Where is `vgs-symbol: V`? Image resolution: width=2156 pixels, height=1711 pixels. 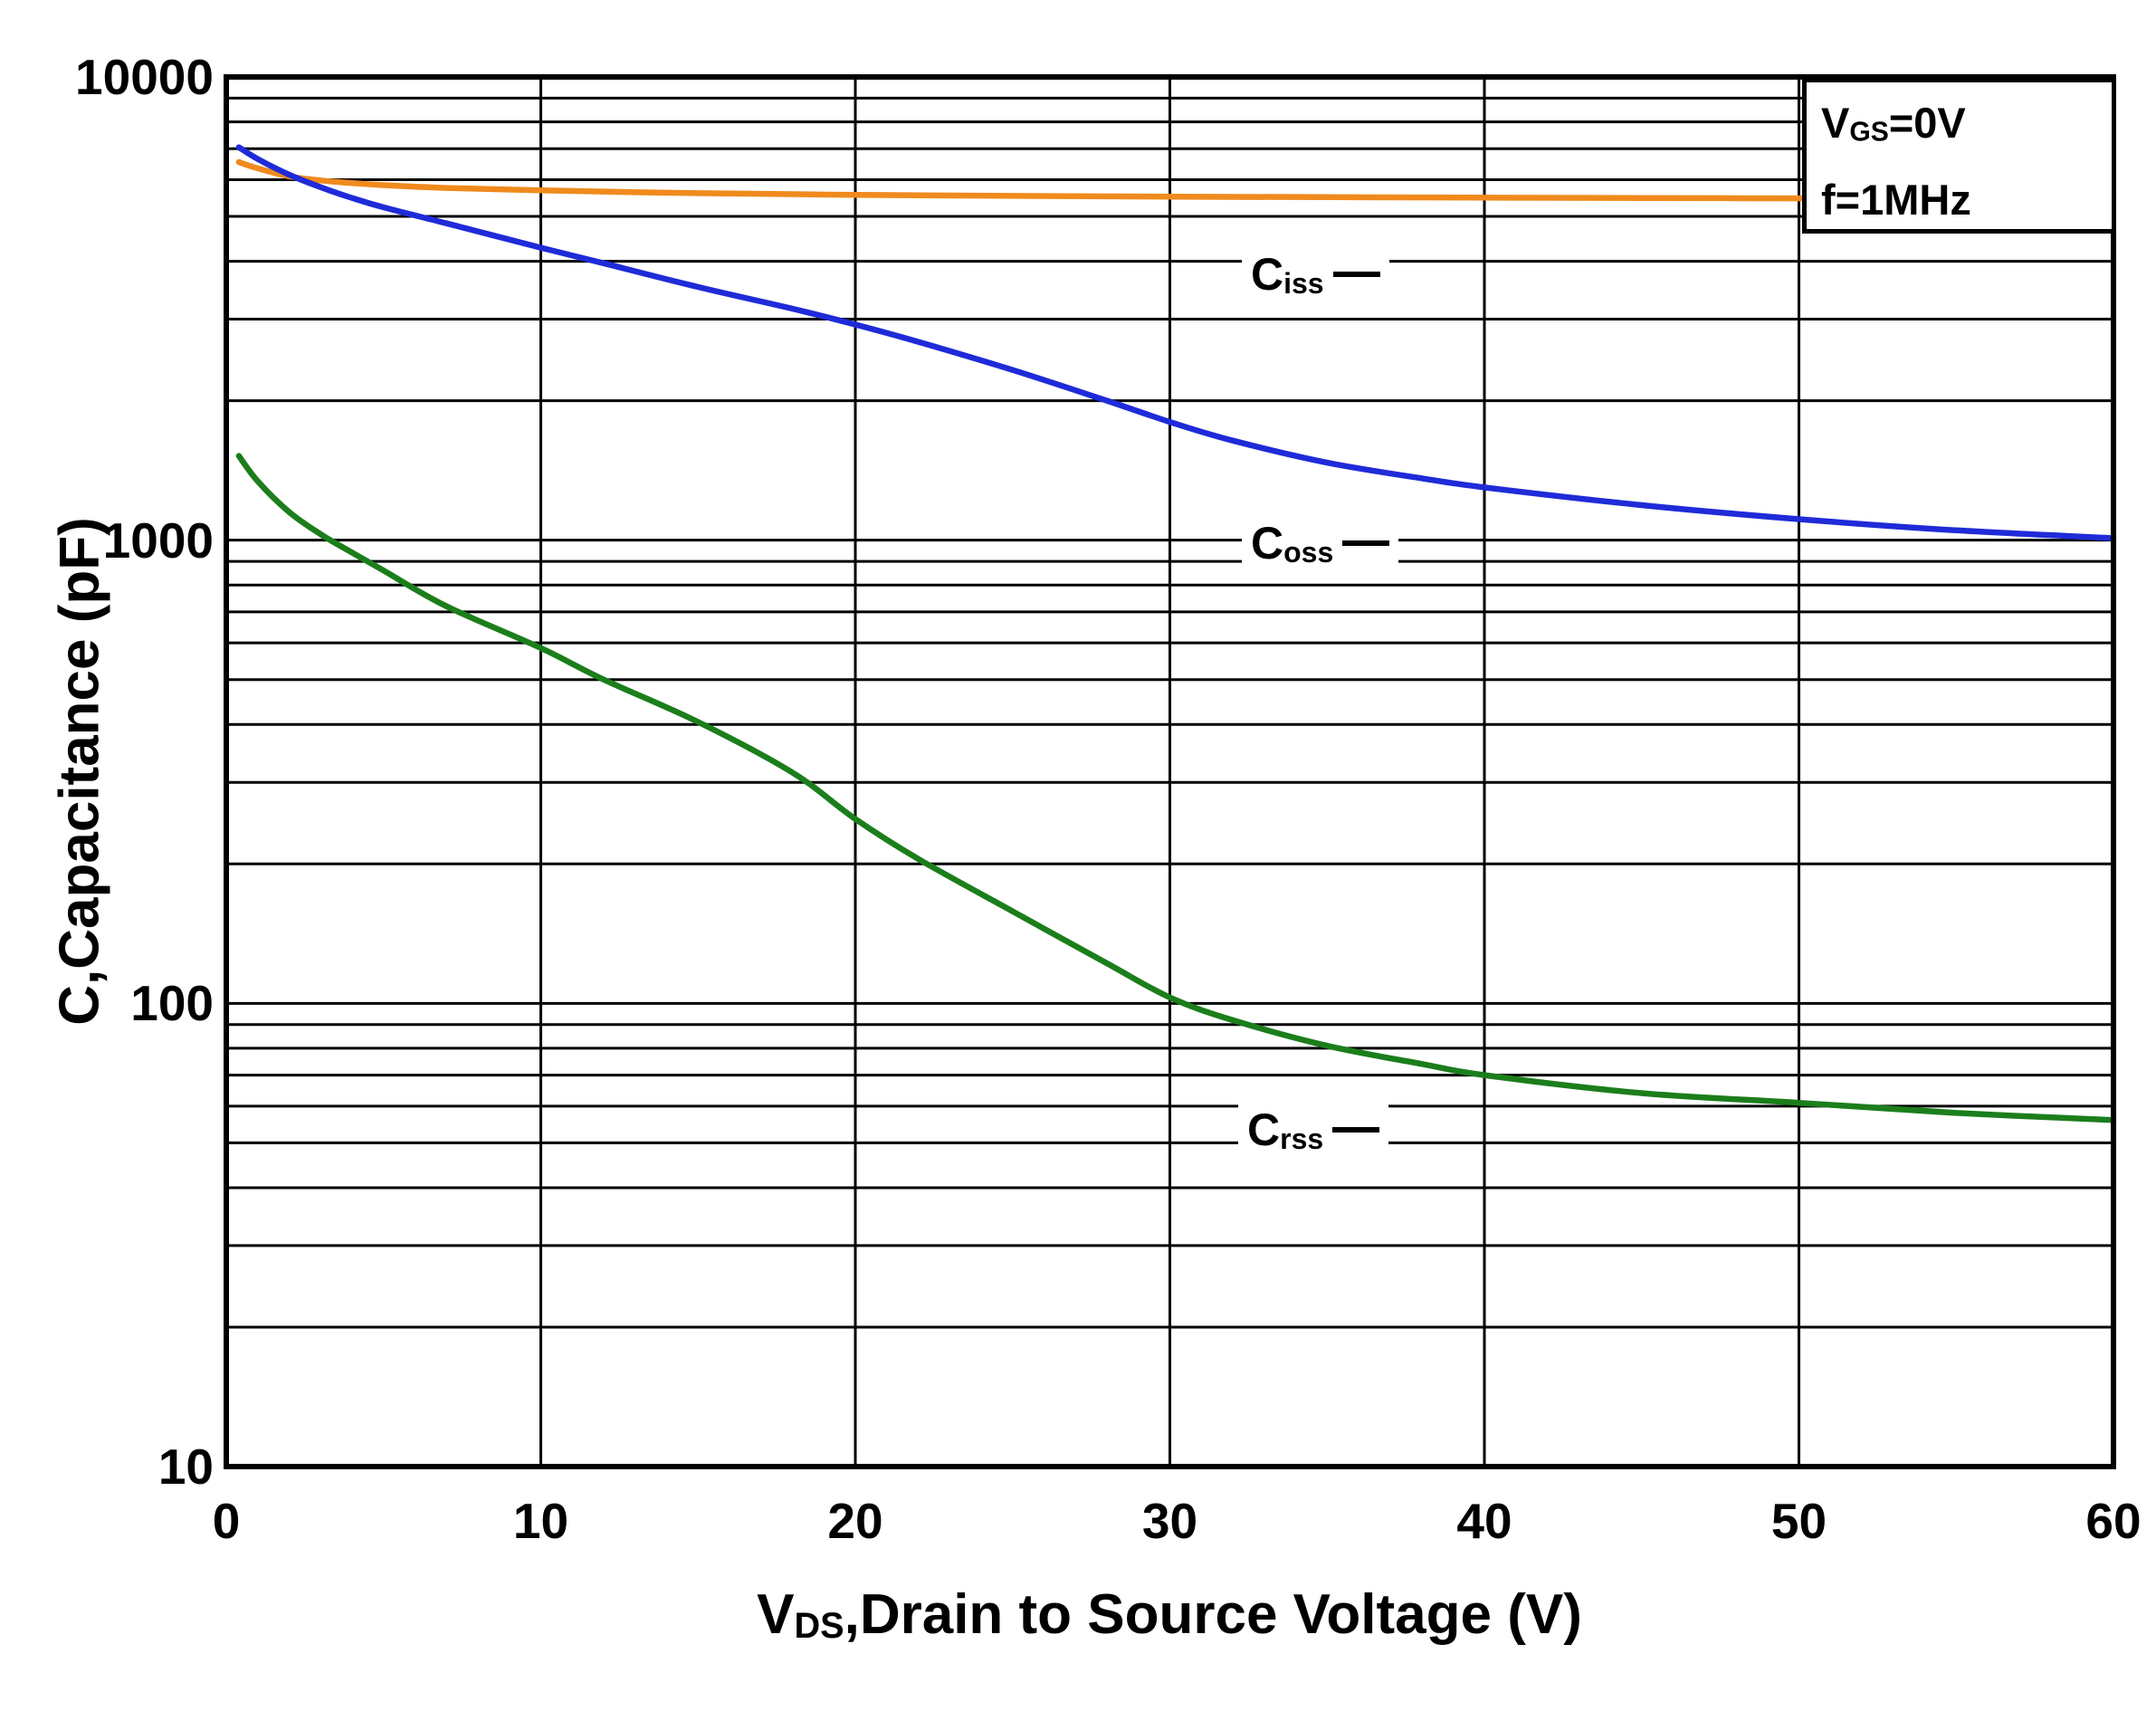 vgs-symbol: V is located at coordinates (1836, 123).